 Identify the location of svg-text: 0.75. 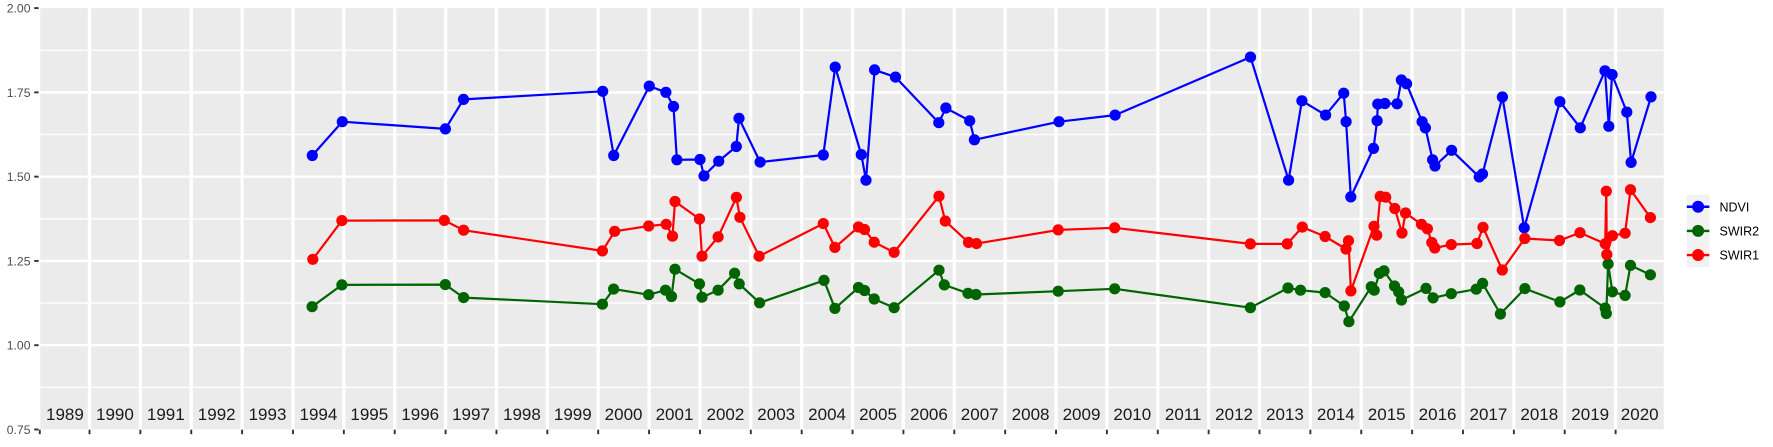
(19, 430).